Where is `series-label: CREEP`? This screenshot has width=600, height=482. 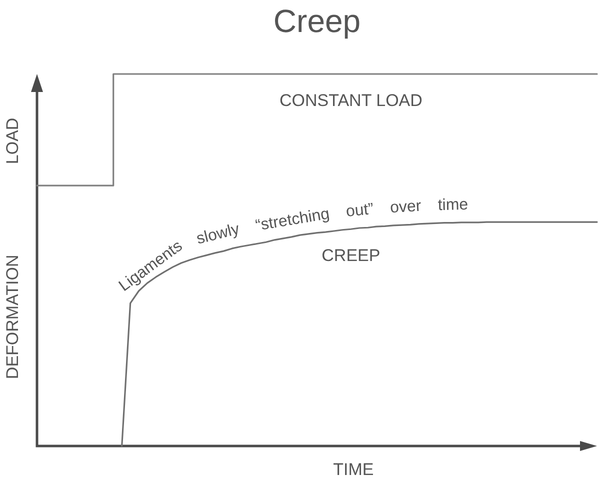 series-label: CREEP is located at coordinates (351, 256).